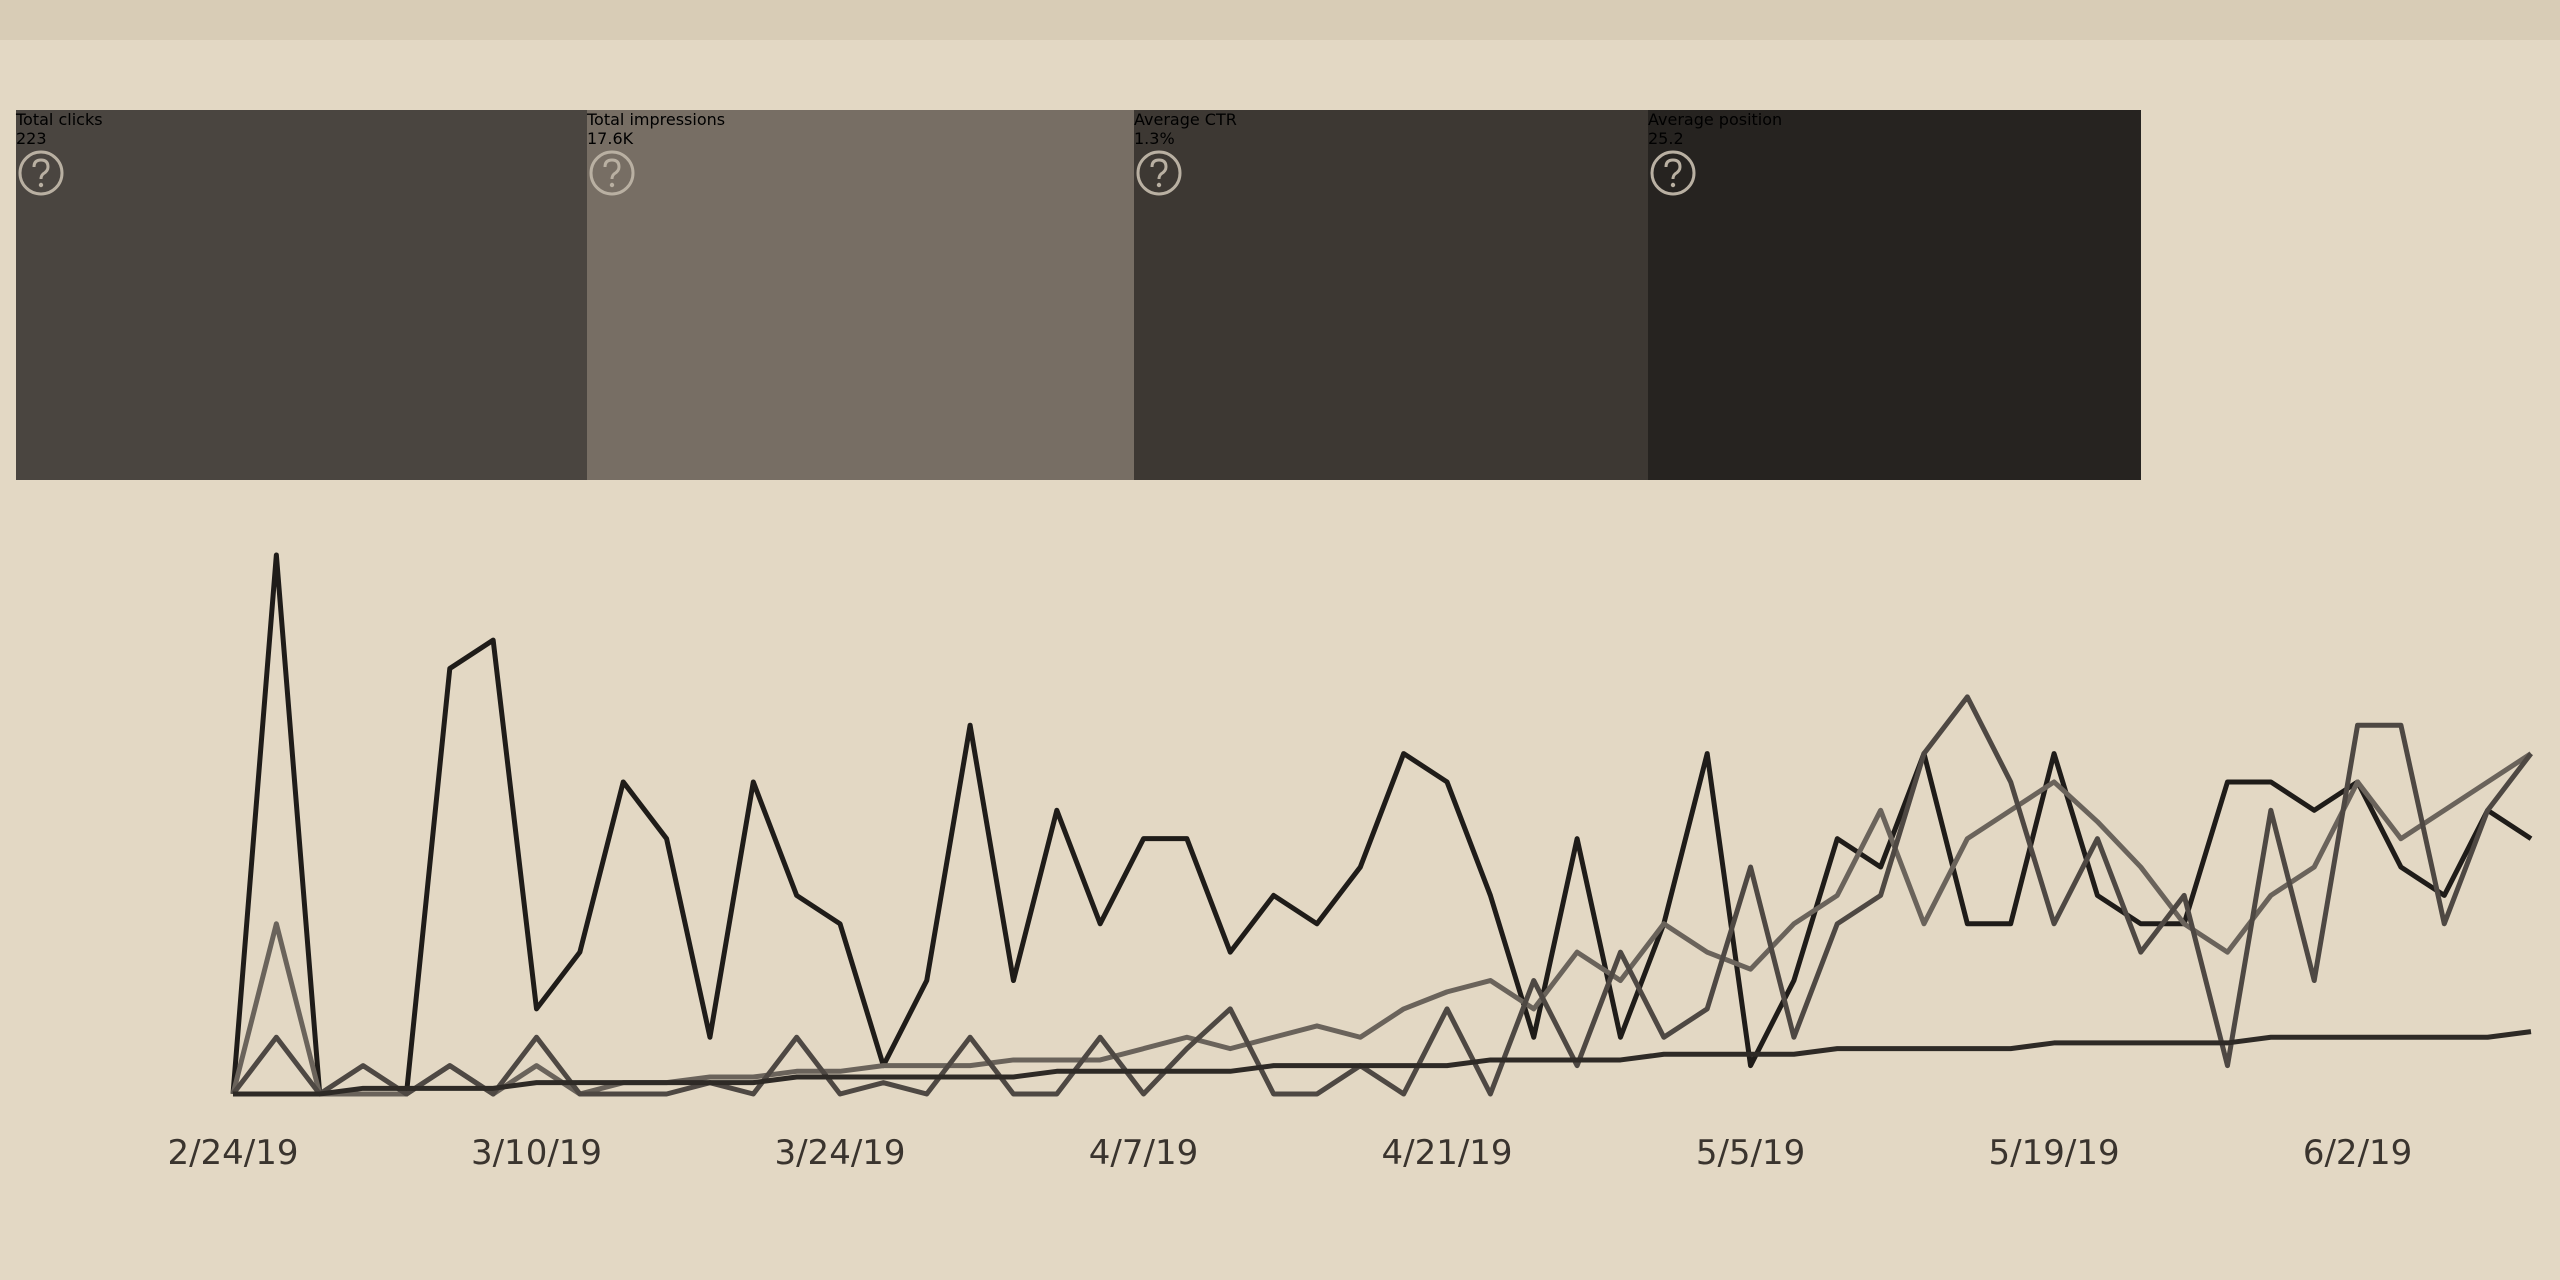  I want to click on metric-value: 223, so click(31, 138).